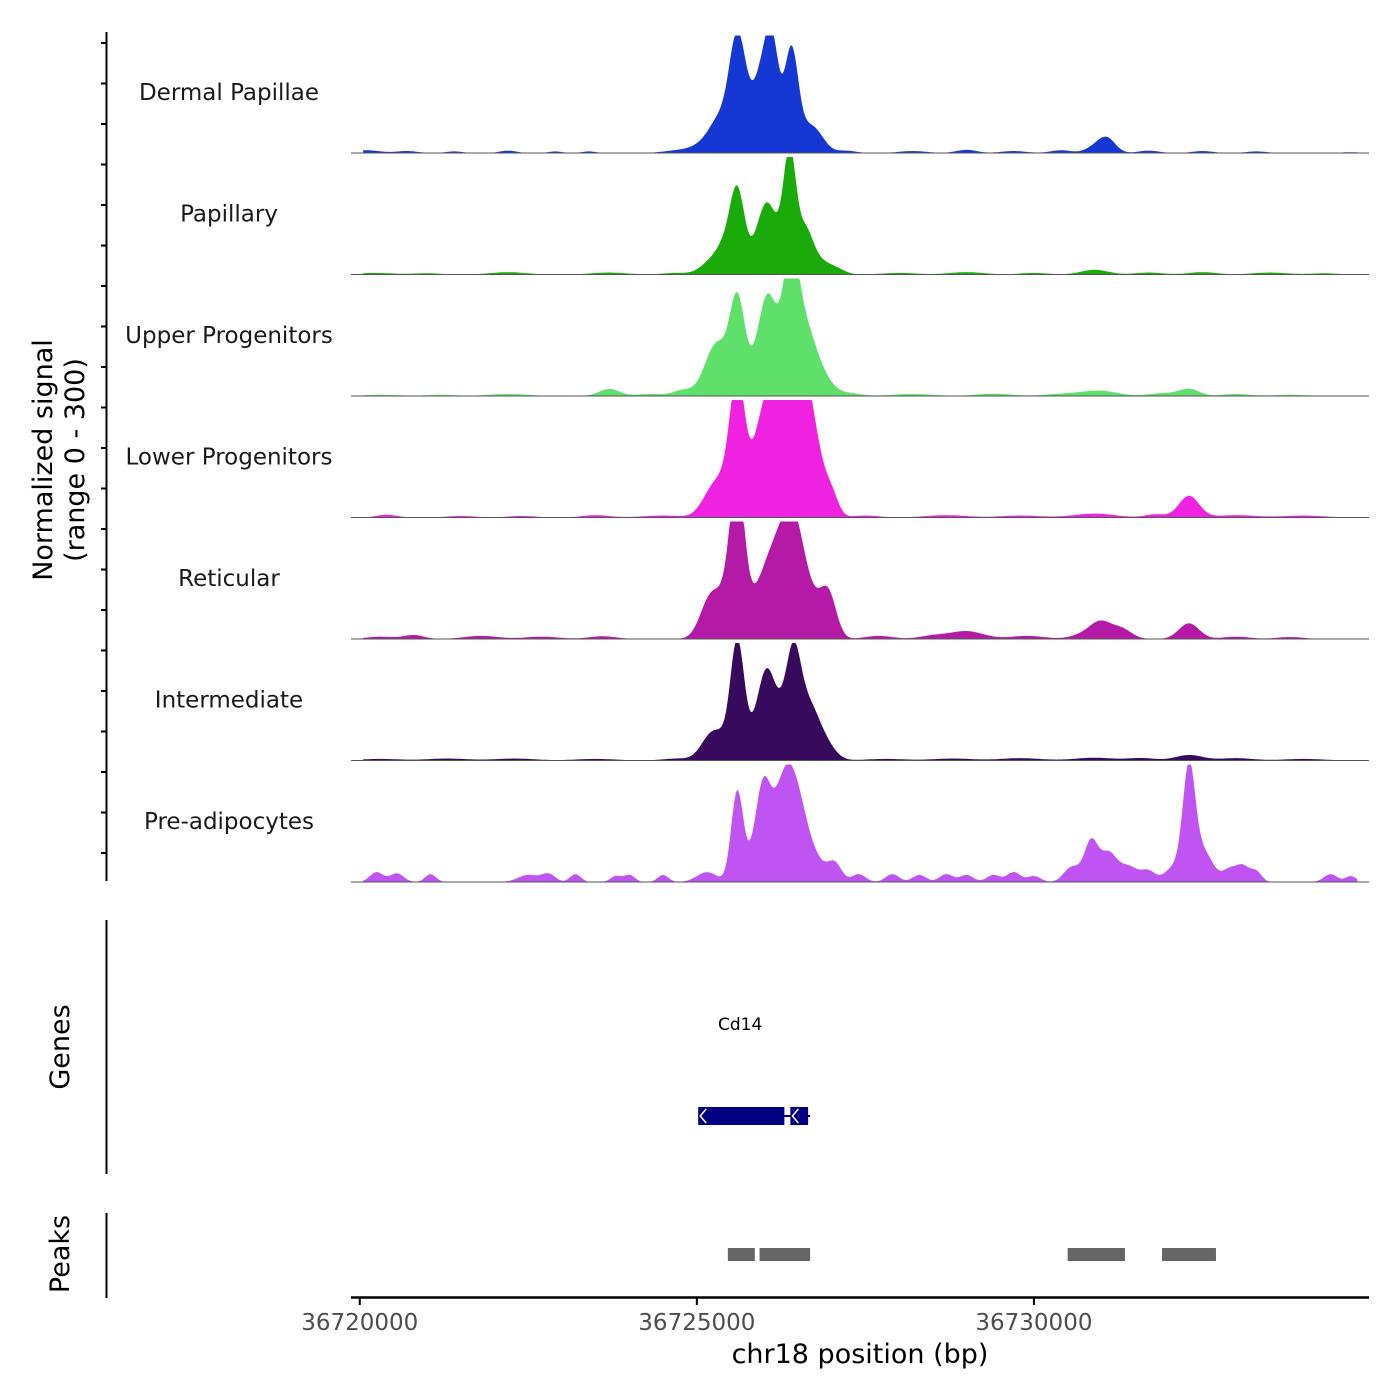 Image resolution: width=1400 pixels, height=1400 pixels. Describe the element at coordinates (75, 460) in the screenshot. I see `y-axis-label-line2: (range 0 - 300)` at that location.